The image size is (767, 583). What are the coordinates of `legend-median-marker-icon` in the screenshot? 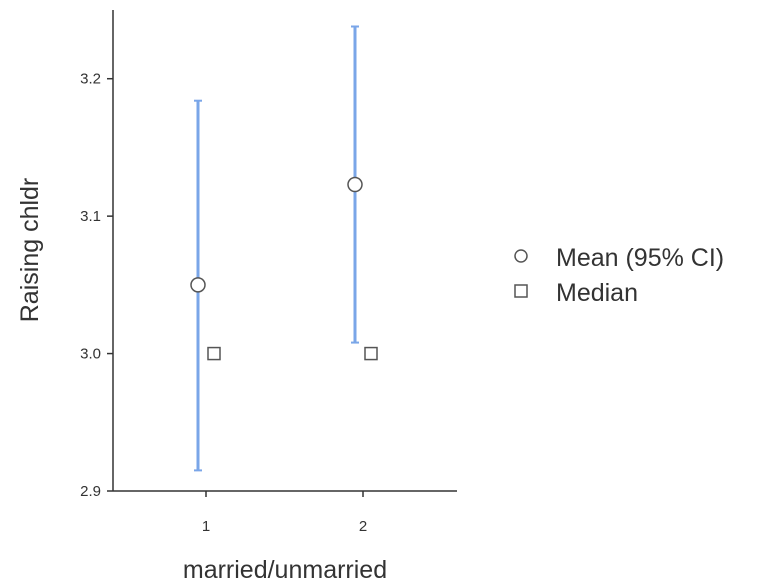 It's located at (521, 291).